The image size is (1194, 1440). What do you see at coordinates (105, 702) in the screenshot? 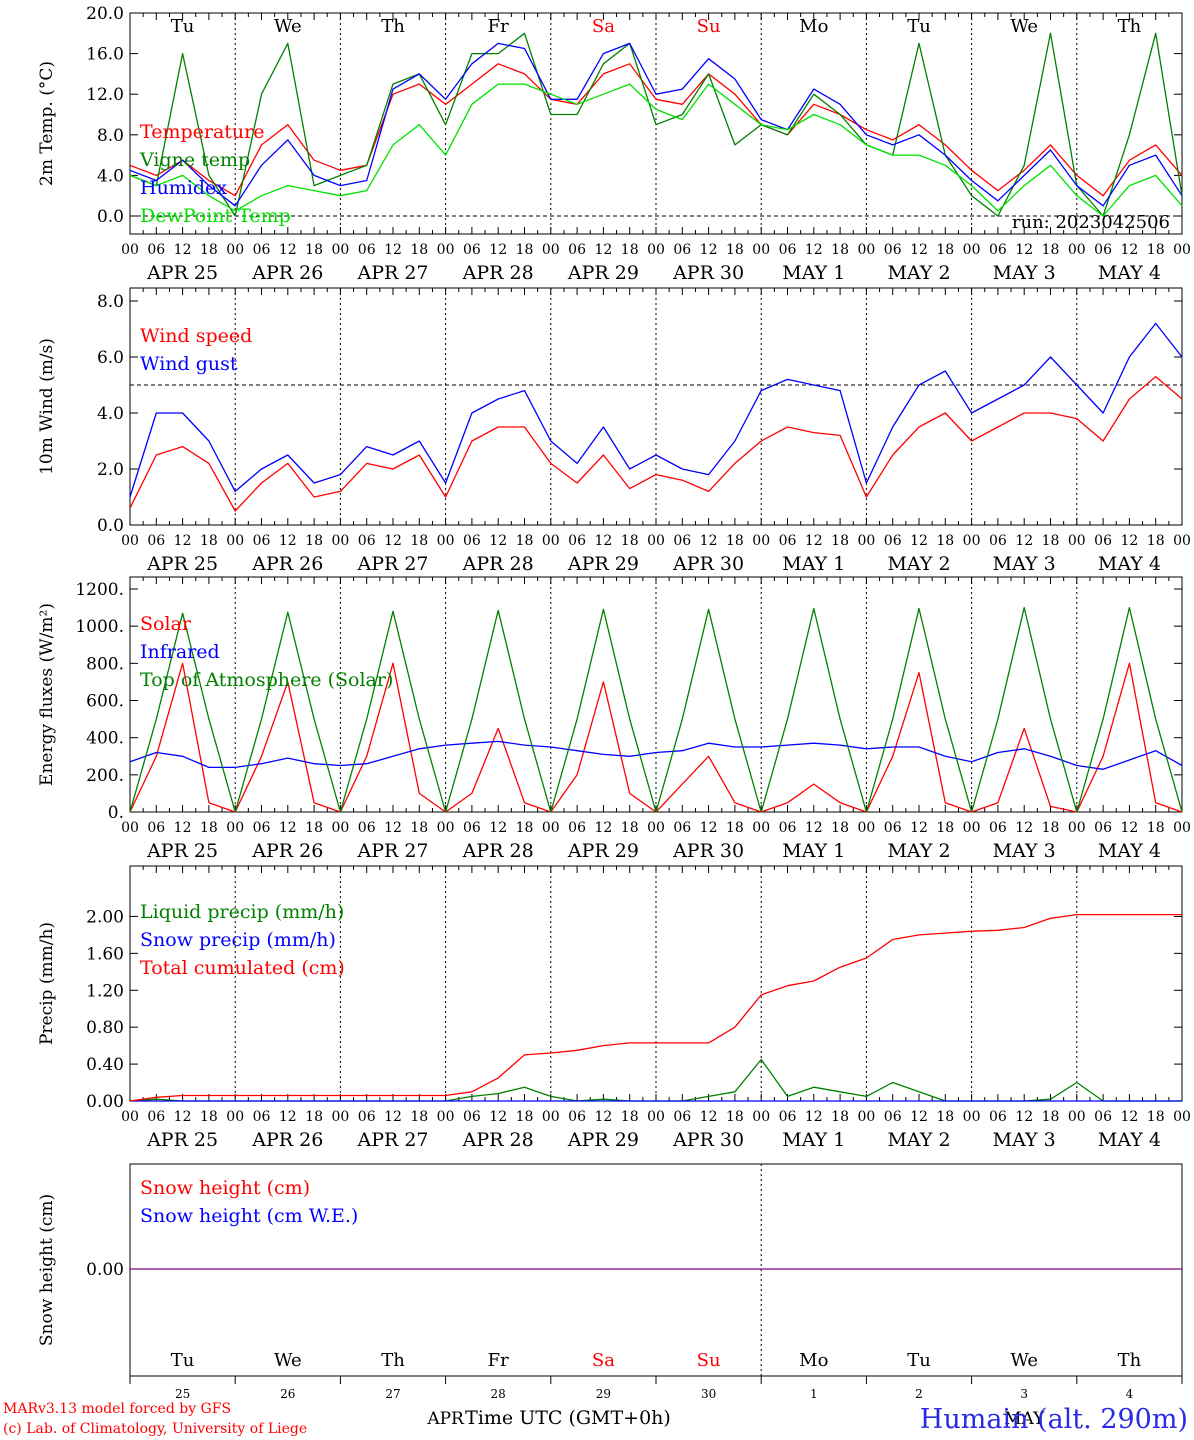
I see `y-tick-label: 600.` at bounding box center [105, 702].